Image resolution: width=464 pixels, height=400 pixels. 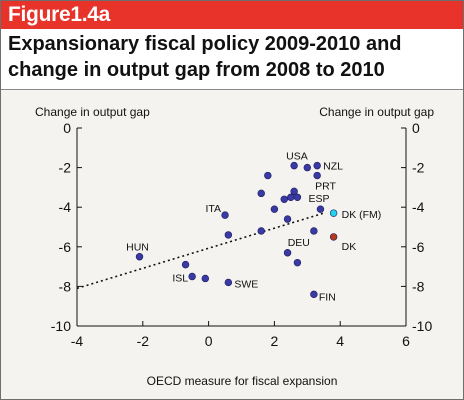 What do you see at coordinates (416, 128) in the screenshot?
I see `y-tick-label-right: 0` at bounding box center [416, 128].